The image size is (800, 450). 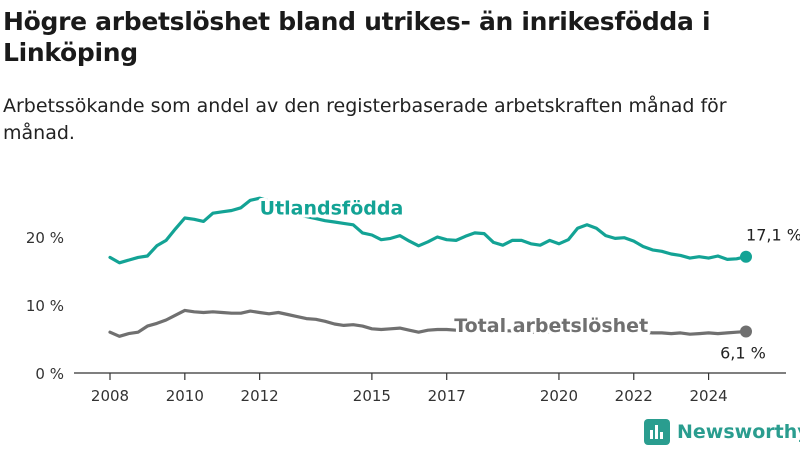 I want to click on series-end-label: 17,1 %, so click(x=773, y=235).